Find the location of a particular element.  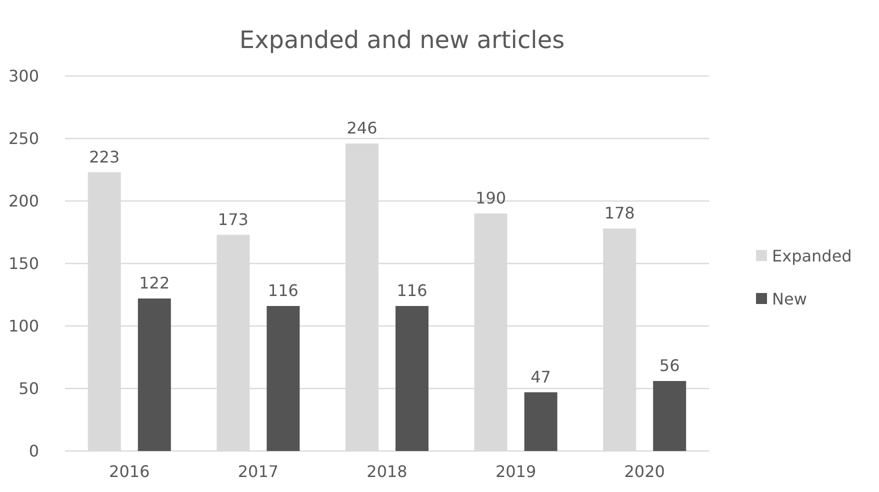

x-tick-label: 2018 is located at coordinates (387, 471).